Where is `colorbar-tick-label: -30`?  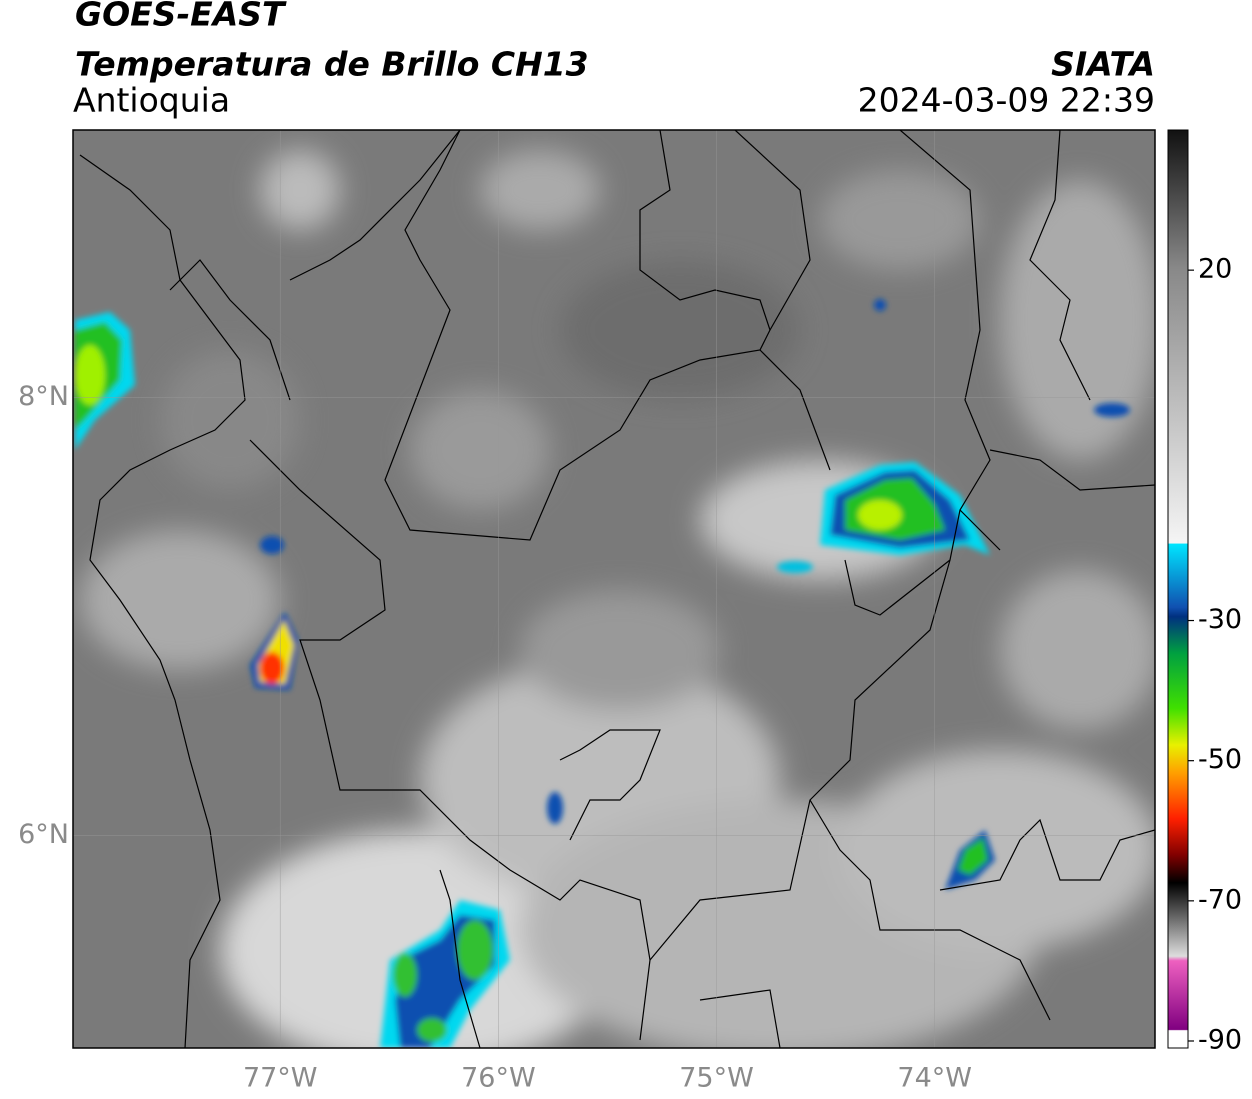 colorbar-tick-label: -30 is located at coordinates (1220, 619).